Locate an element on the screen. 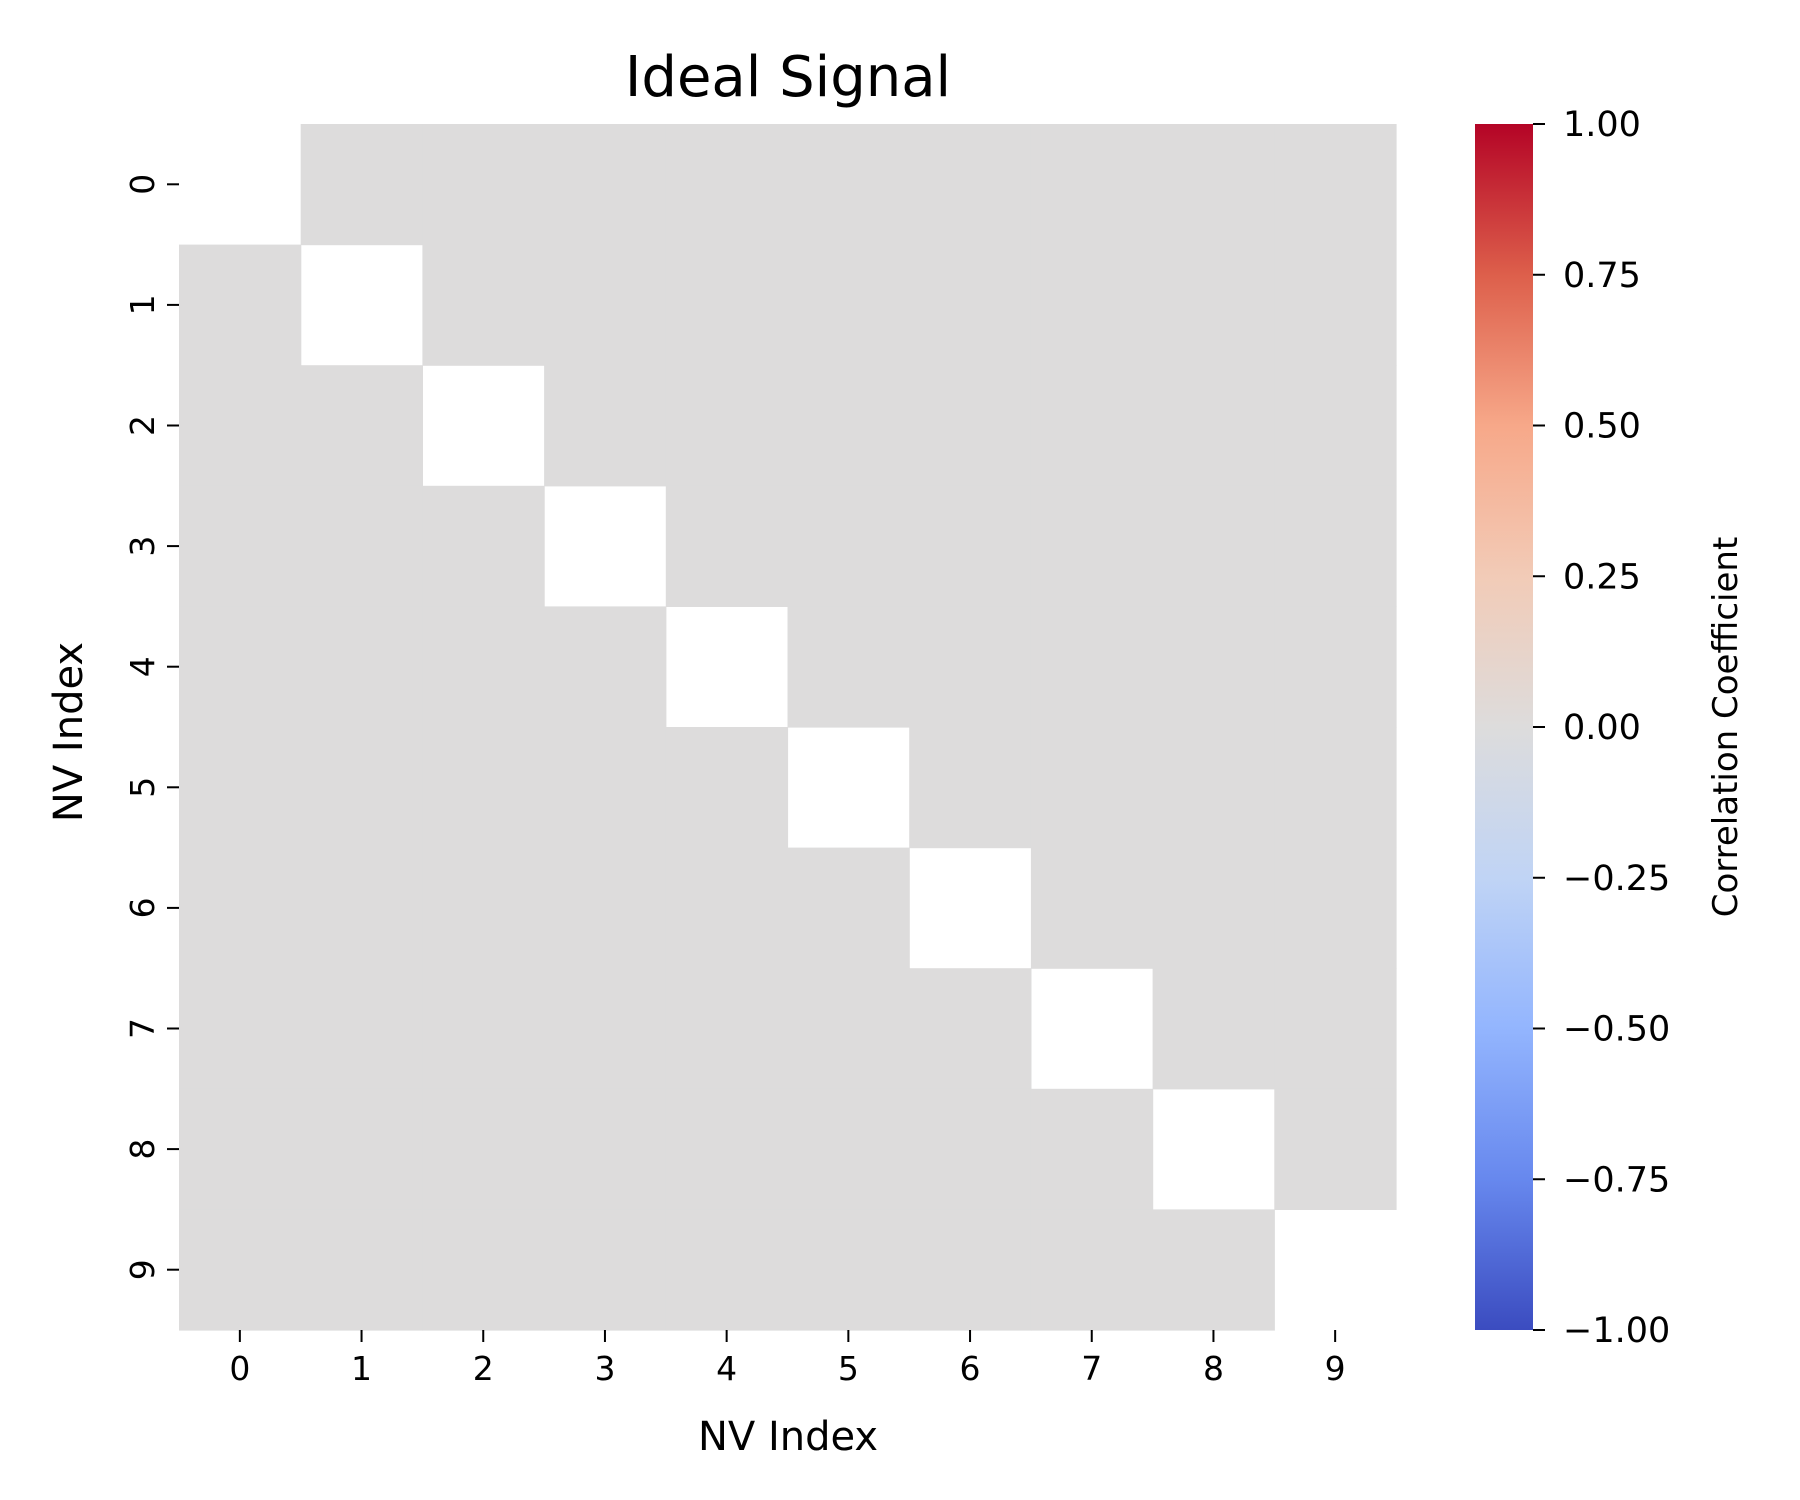  colorbar-tick-label: −0.50 is located at coordinates (1616, 1030).